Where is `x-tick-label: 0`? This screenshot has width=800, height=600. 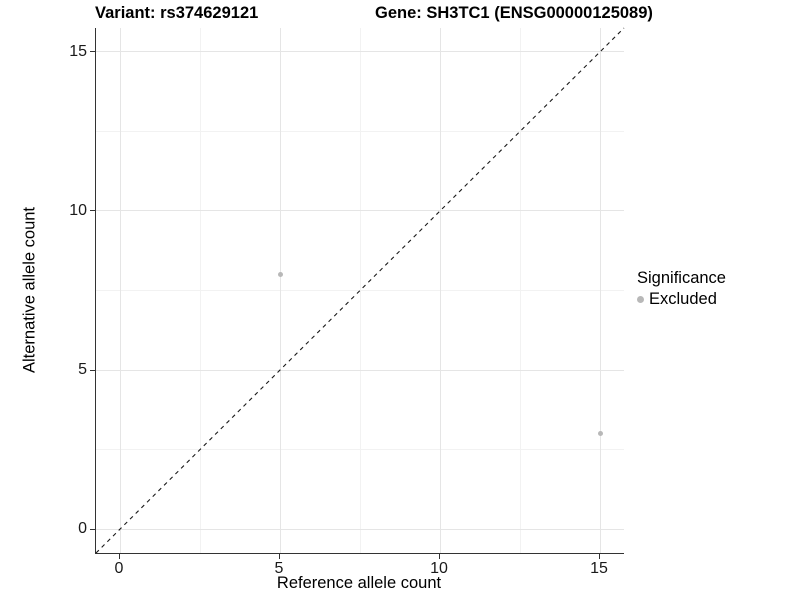 x-tick-label: 0 is located at coordinates (119, 568).